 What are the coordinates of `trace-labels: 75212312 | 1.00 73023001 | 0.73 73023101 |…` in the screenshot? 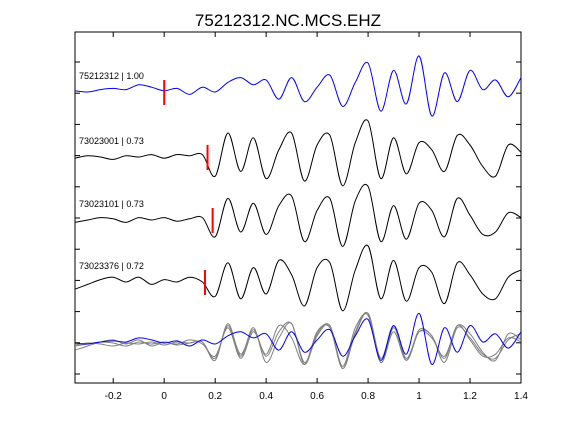 It's located at (111, 171).